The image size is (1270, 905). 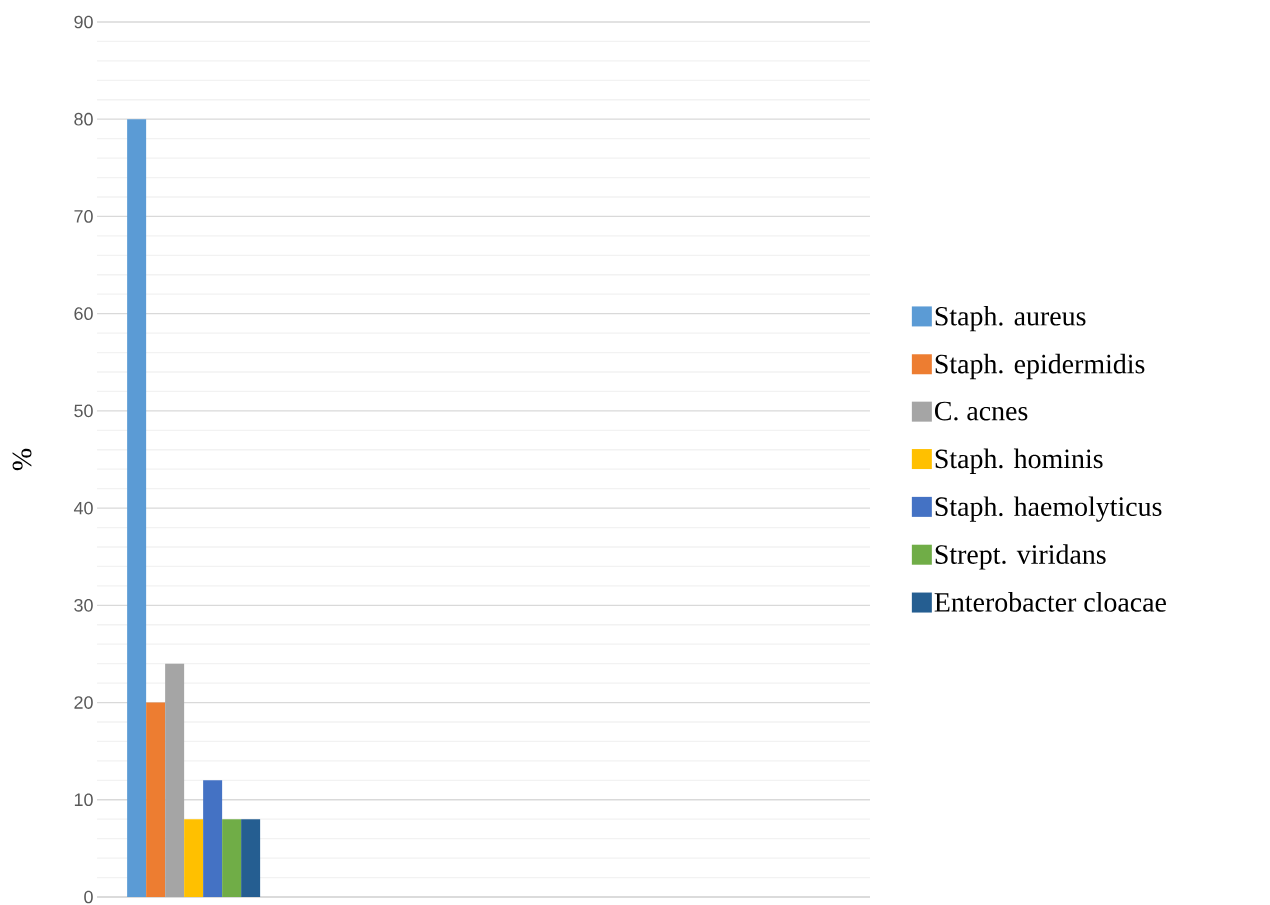 I want to click on legend-label: Enterobacter cloacae, so click(x=1050, y=602).